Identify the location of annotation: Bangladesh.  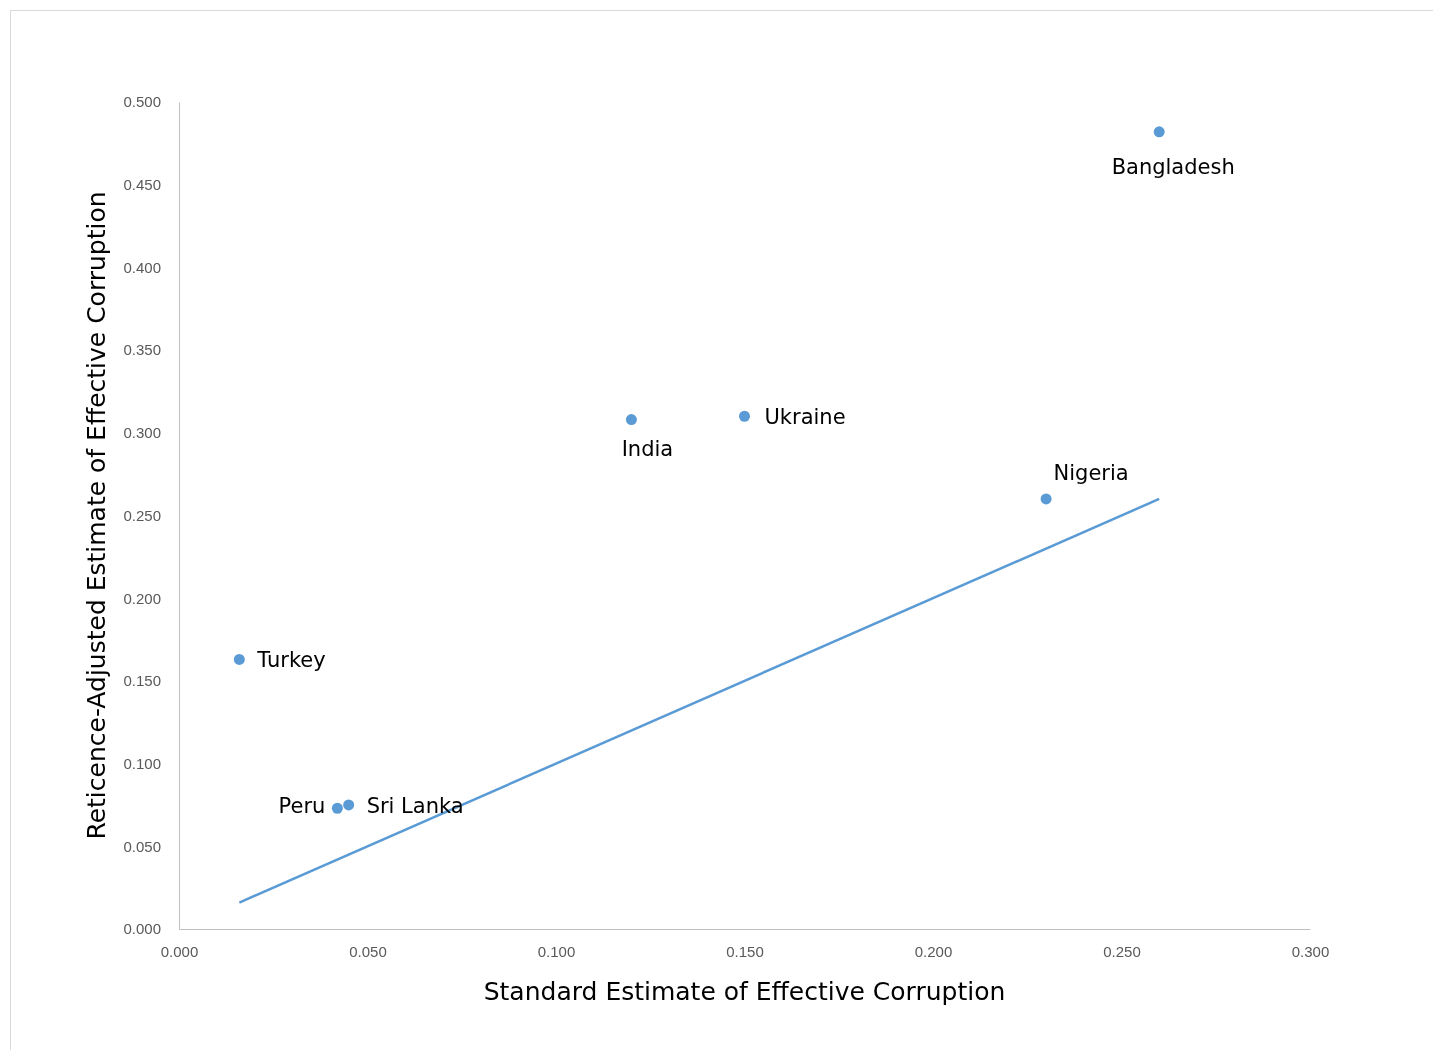
(1173, 166).